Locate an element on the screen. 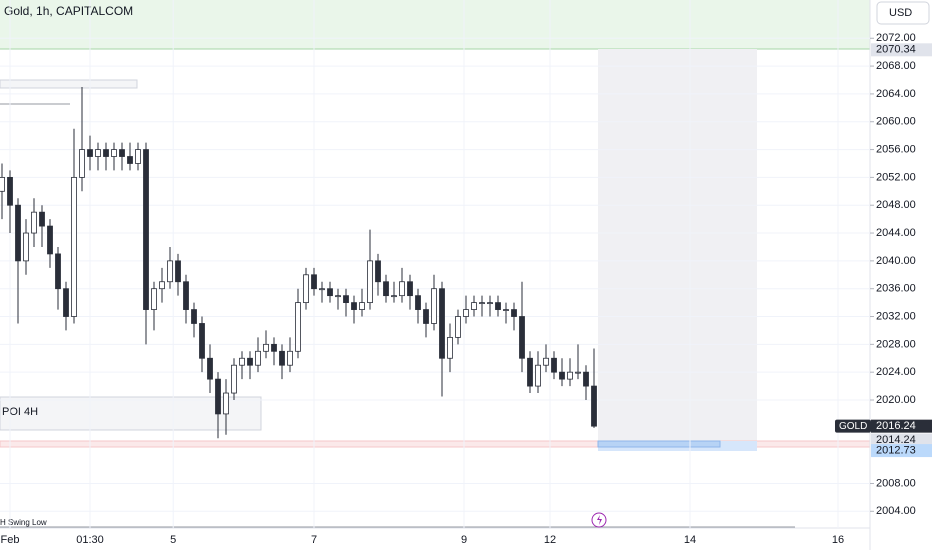 This screenshot has width=932, height=550. target-inner is located at coordinates (659, 444).